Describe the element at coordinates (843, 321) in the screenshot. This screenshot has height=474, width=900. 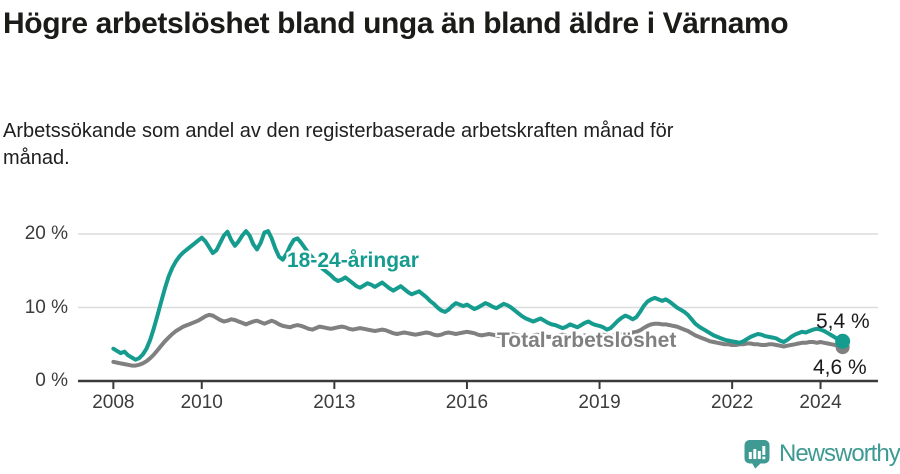
I see `end-value-label-18-24: 5,4 %` at that location.